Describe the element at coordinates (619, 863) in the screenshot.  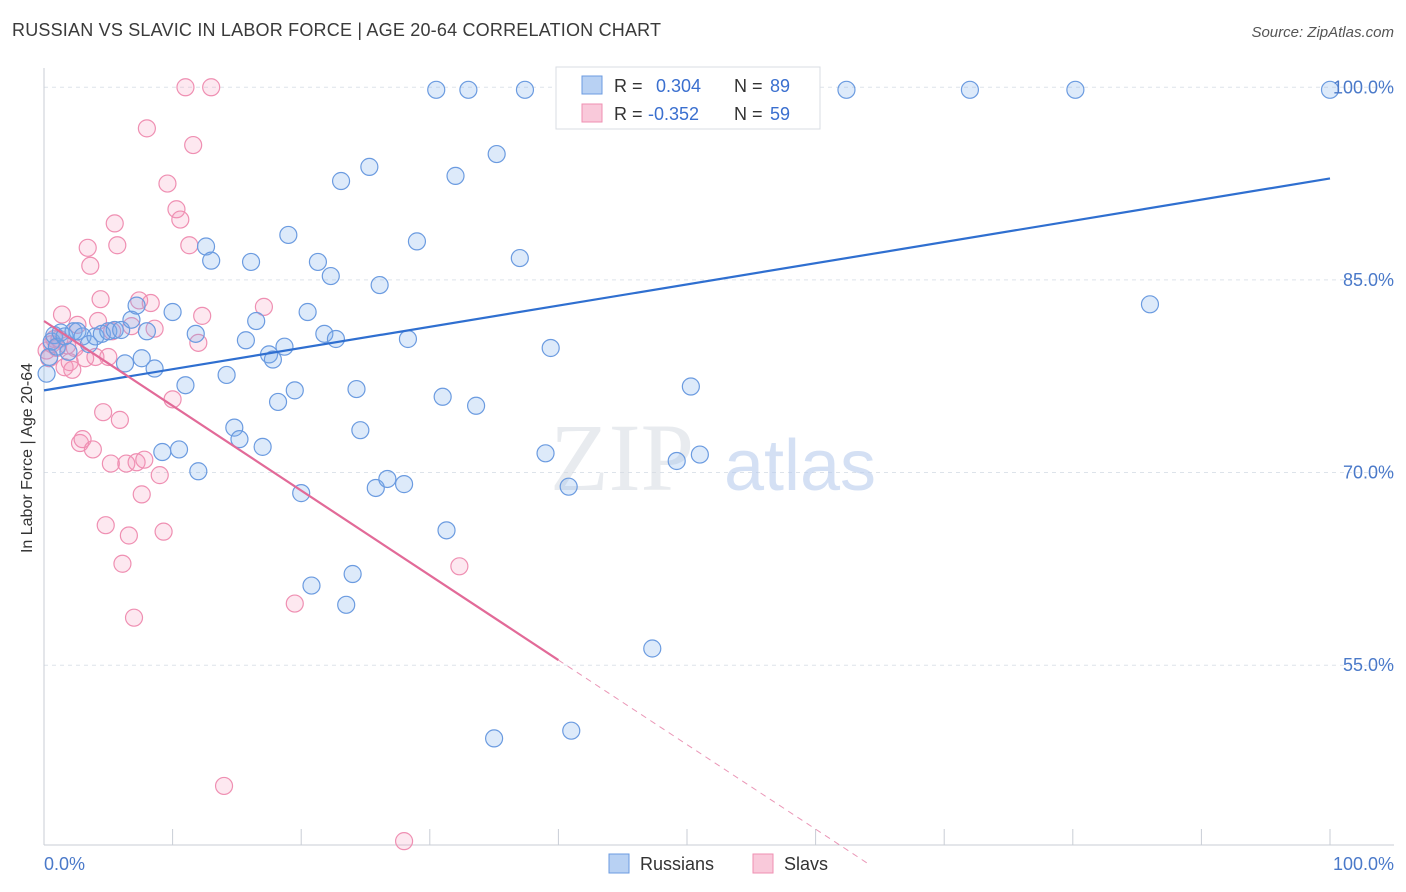
I see `bottom-legend-russians-swatch` at that location.